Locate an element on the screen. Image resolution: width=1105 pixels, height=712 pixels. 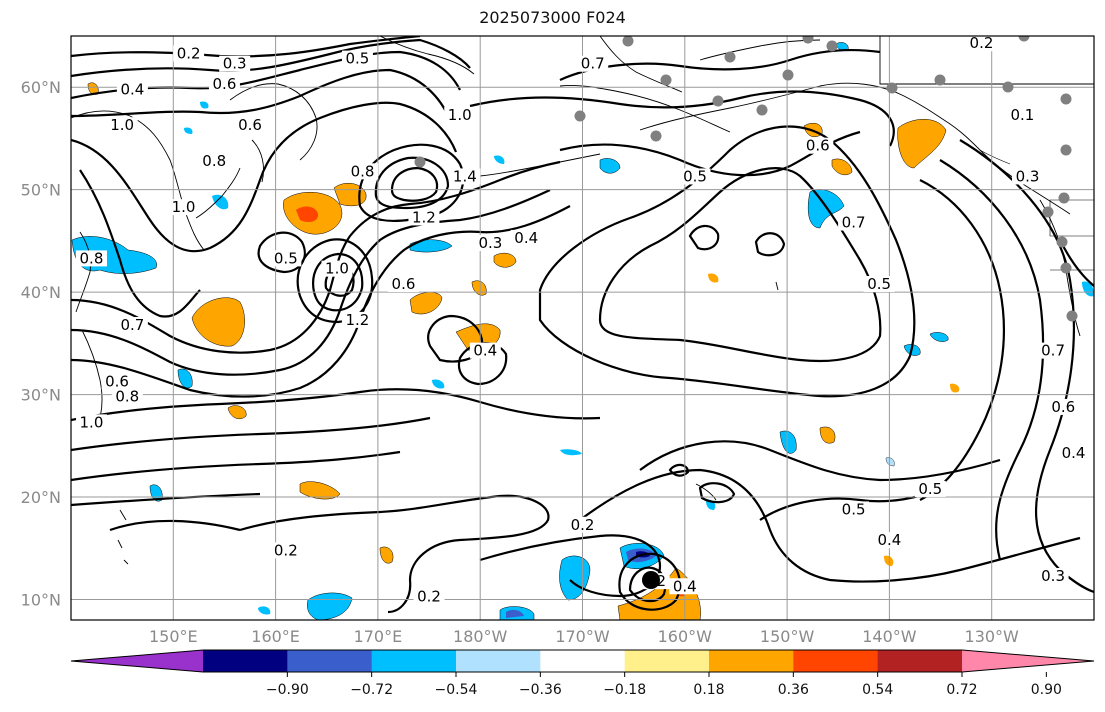
colorbar-extend-low is located at coordinates (137, 661).